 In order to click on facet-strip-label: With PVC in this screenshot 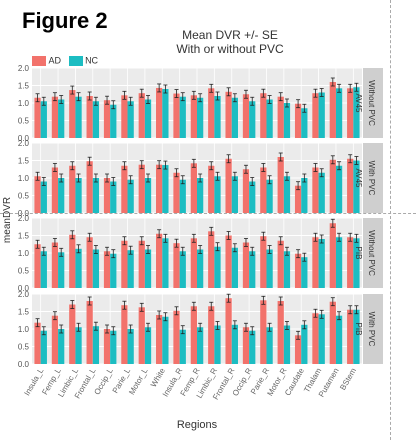, I will do `click(371, 329)`.